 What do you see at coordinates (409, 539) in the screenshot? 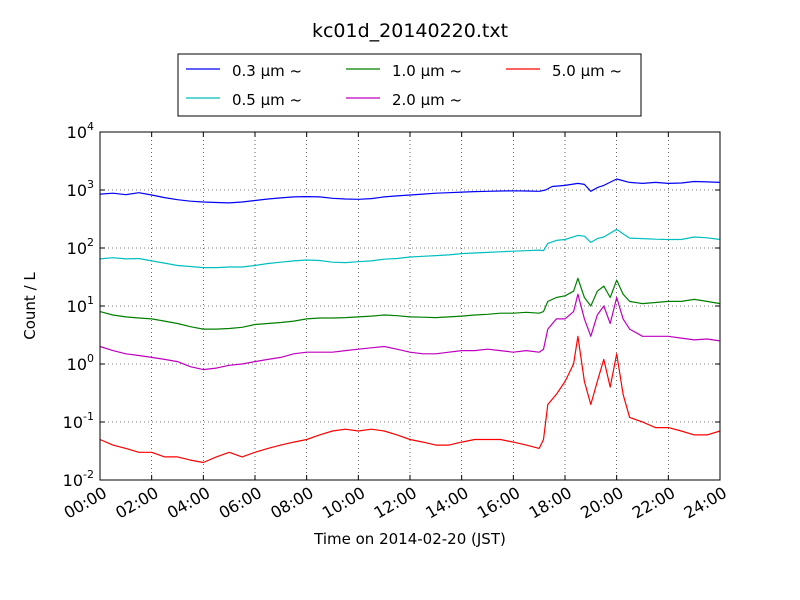
I see `x-axis-label: Time on 2014-02-20 (JST)` at bounding box center [409, 539].